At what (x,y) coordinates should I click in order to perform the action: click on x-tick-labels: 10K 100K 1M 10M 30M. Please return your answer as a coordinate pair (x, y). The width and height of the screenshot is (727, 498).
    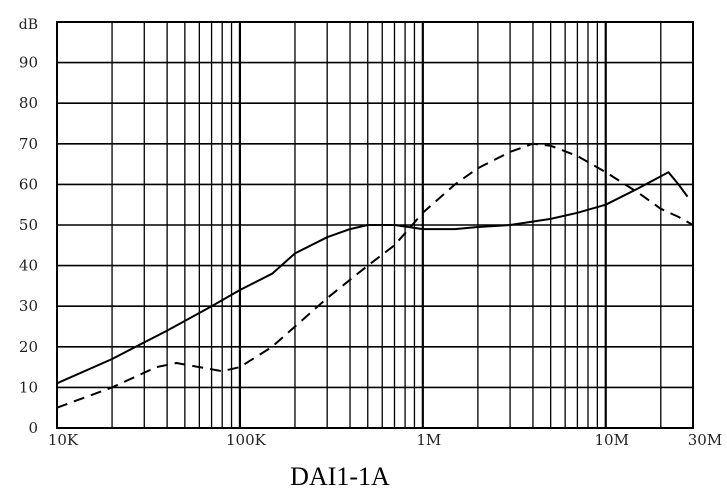
    Looking at the image, I should click on (385, 440).